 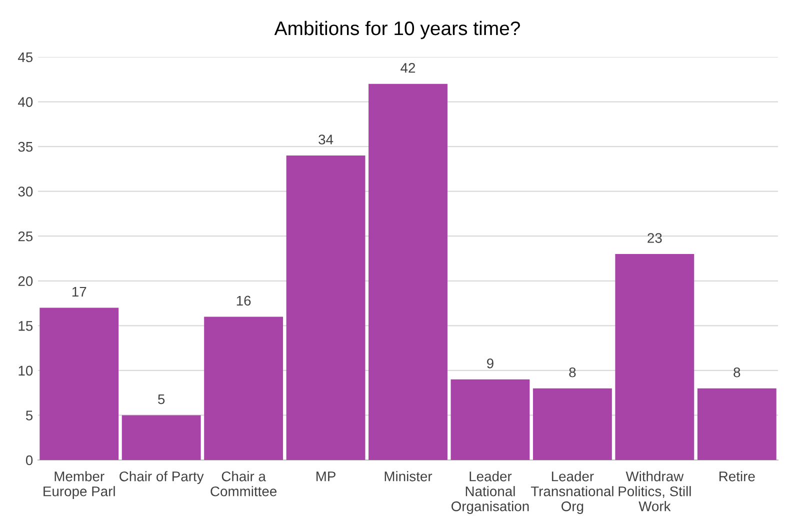 What do you see at coordinates (408, 67) in the screenshot?
I see `data-label: 42` at bounding box center [408, 67].